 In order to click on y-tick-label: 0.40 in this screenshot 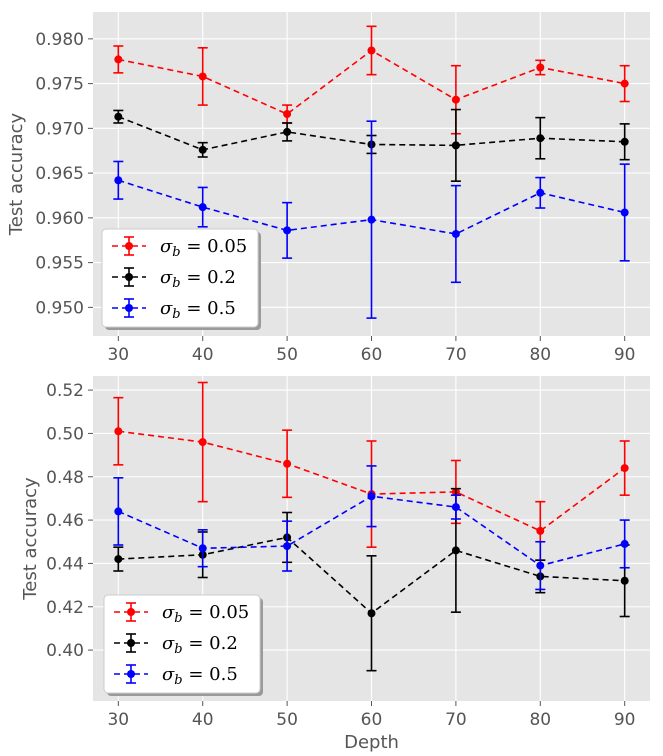, I will do `click(65, 651)`.